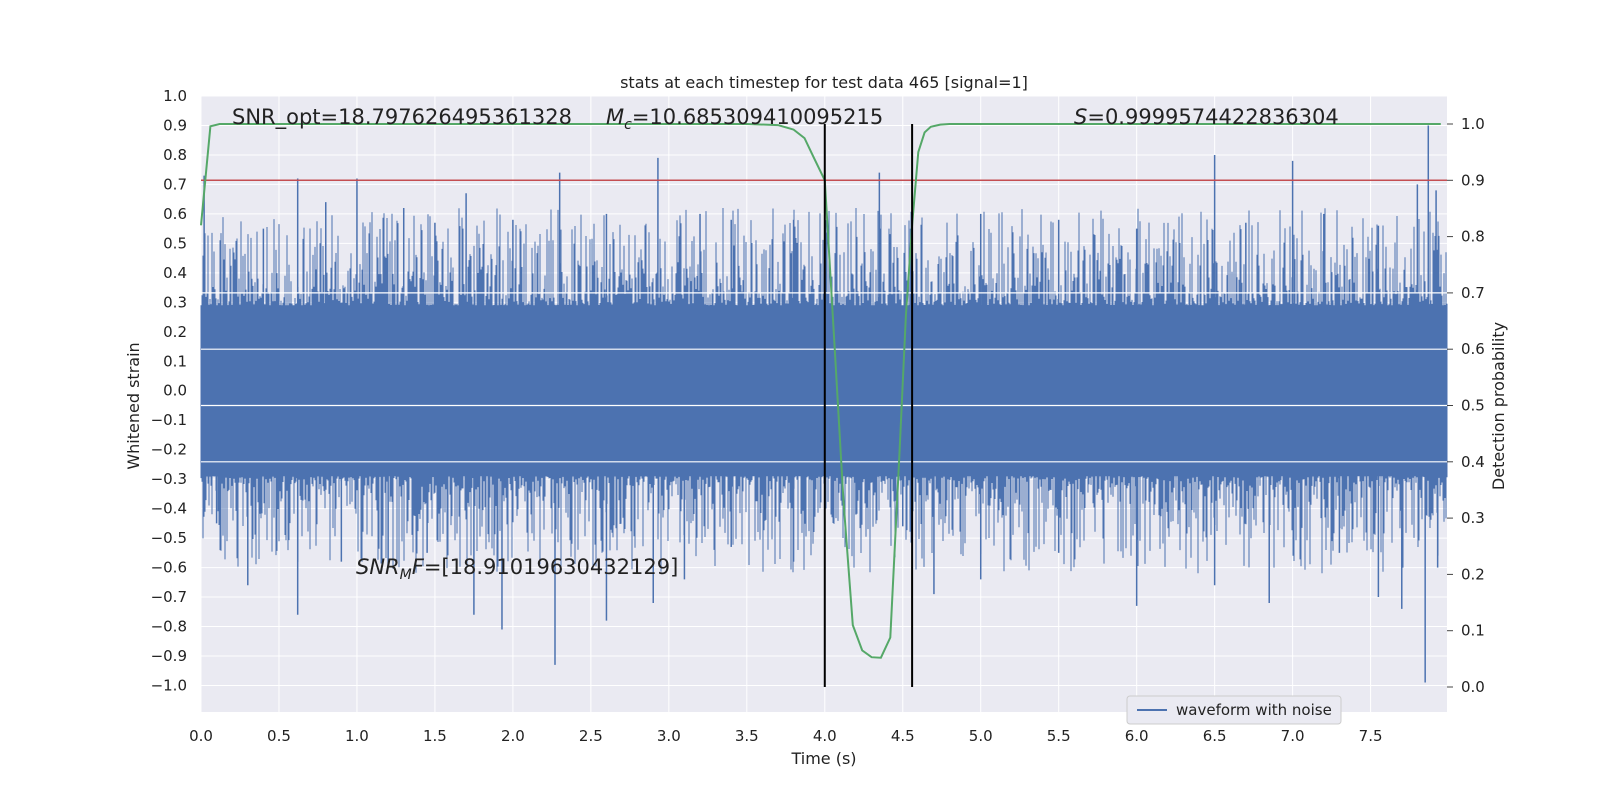  I want to click on event-window-lines, so click(868, 405).